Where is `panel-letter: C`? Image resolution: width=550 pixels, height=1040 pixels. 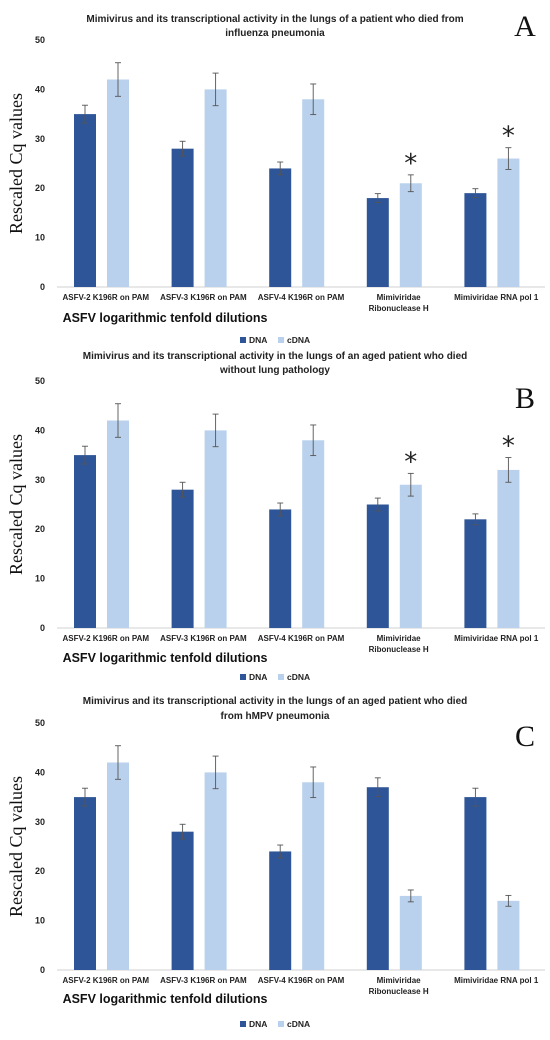
panel-letter: C is located at coordinates (525, 736).